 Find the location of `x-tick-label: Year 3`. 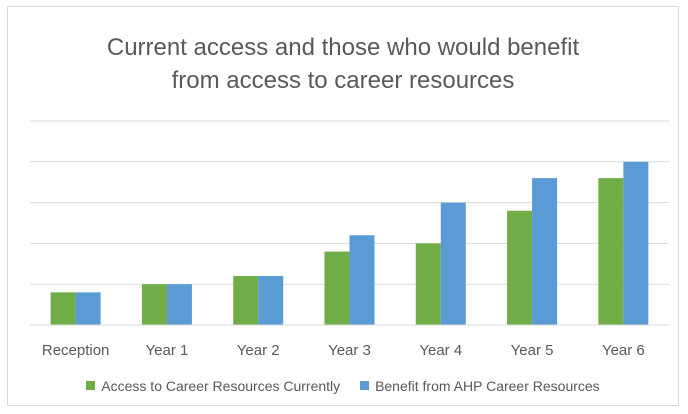

x-tick-label: Year 3 is located at coordinates (349, 350).